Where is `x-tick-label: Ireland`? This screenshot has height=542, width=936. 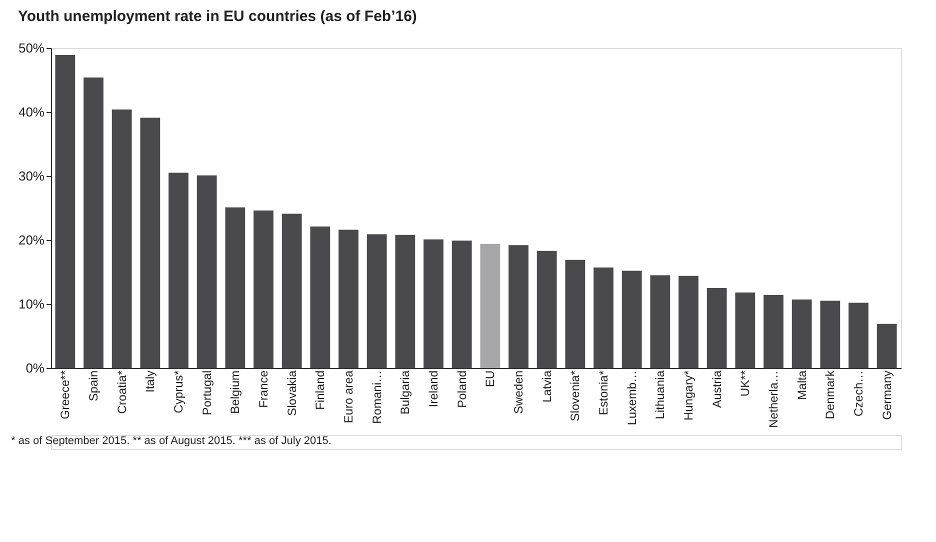 x-tick-label: Ireland is located at coordinates (433, 389).